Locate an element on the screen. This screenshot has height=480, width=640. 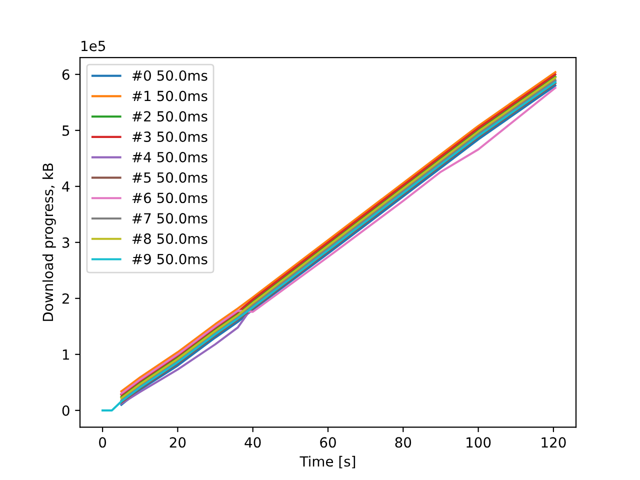
legend-label: #3 50.0ms is located at coordinates (170, 137).